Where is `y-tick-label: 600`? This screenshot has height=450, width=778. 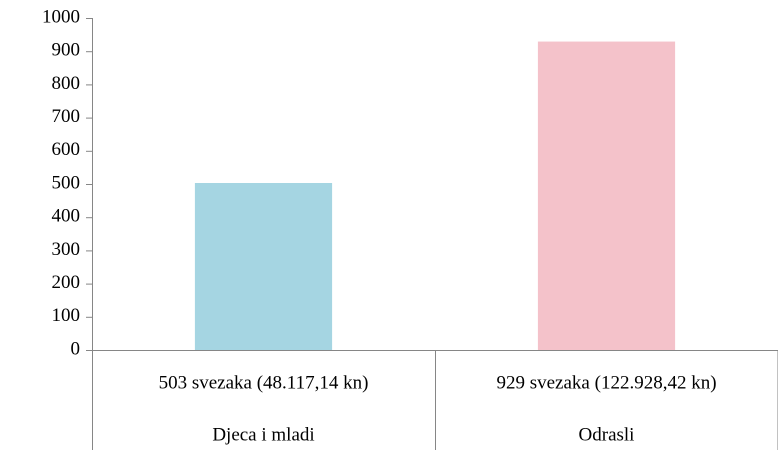 y-tick-label: 600 is located at coordinates (66, 149).